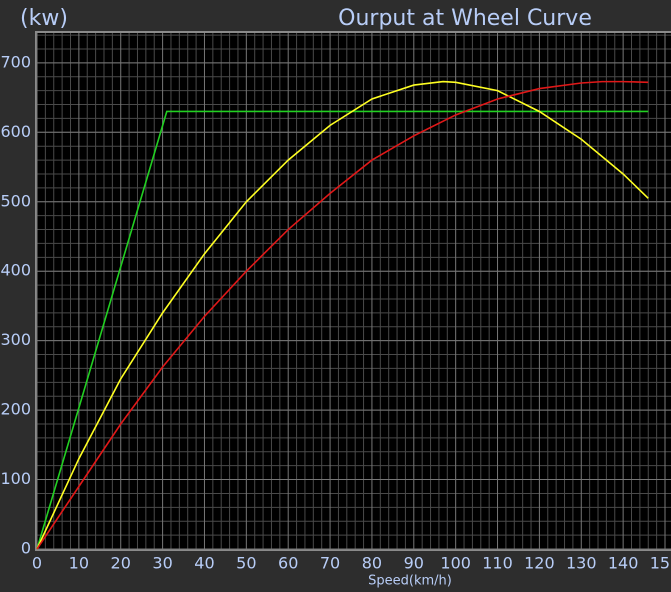  What do you see at coordinates (204, 563) in the screenshot?
I see `x-tick-label: 40` at bounding box center [204, 563].